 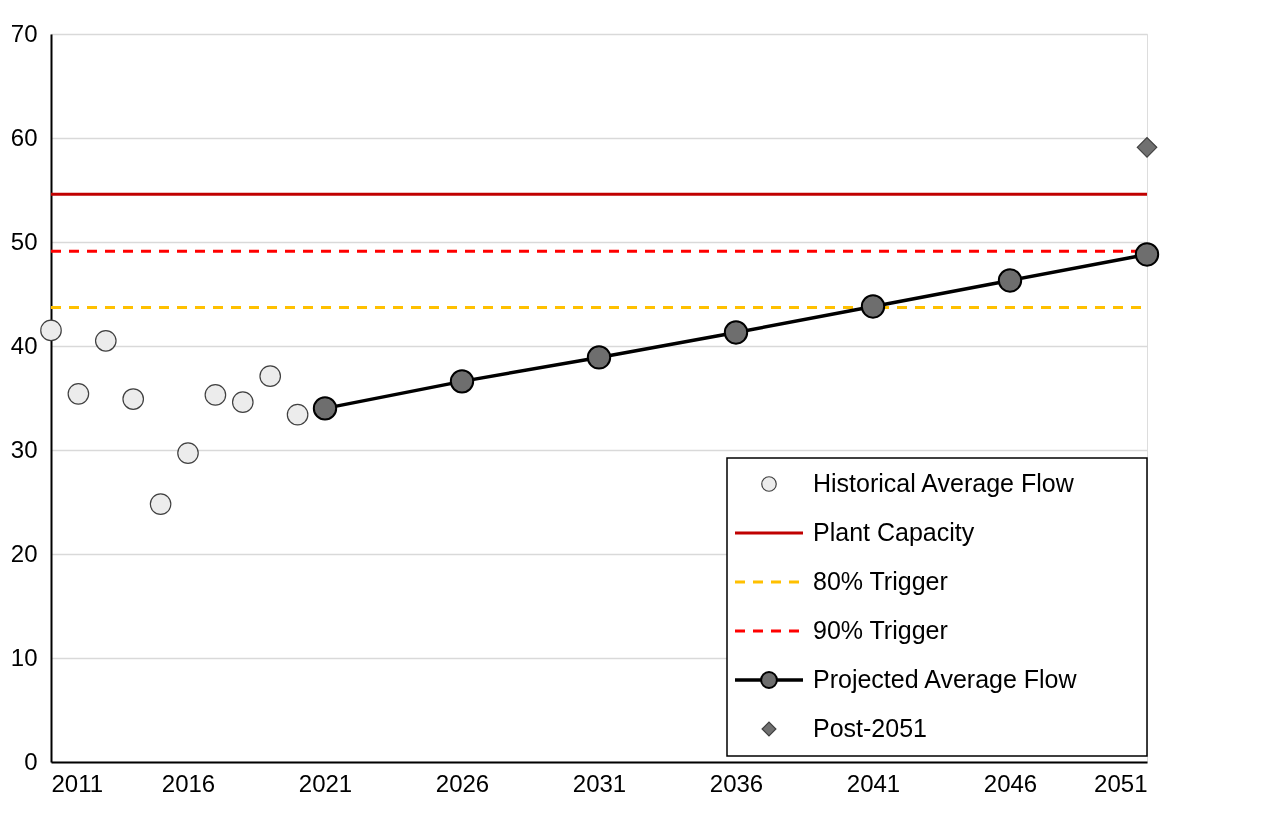 What do you see at coordinates (870, 728) in the screenshot?
I see `legend-label: Post-2051` at bounding box center [870, 728].